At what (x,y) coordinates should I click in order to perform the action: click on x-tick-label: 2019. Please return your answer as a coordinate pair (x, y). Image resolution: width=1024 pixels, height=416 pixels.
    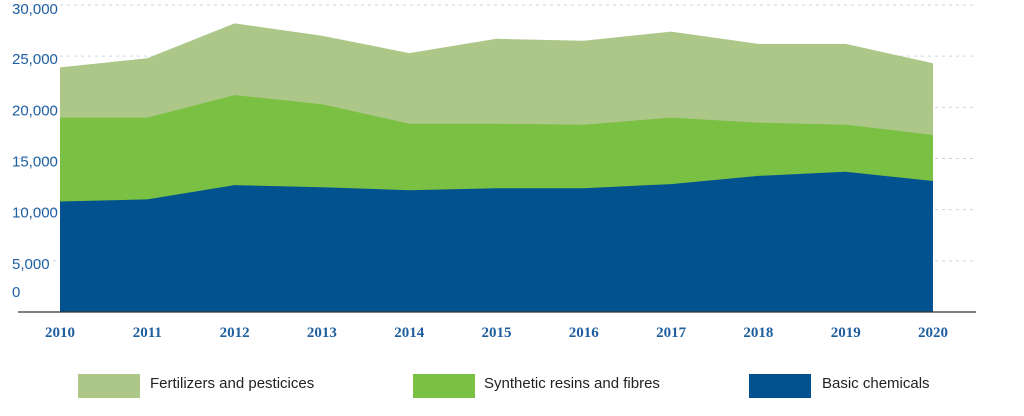
    Looking at the image, I should click on (846, 333).